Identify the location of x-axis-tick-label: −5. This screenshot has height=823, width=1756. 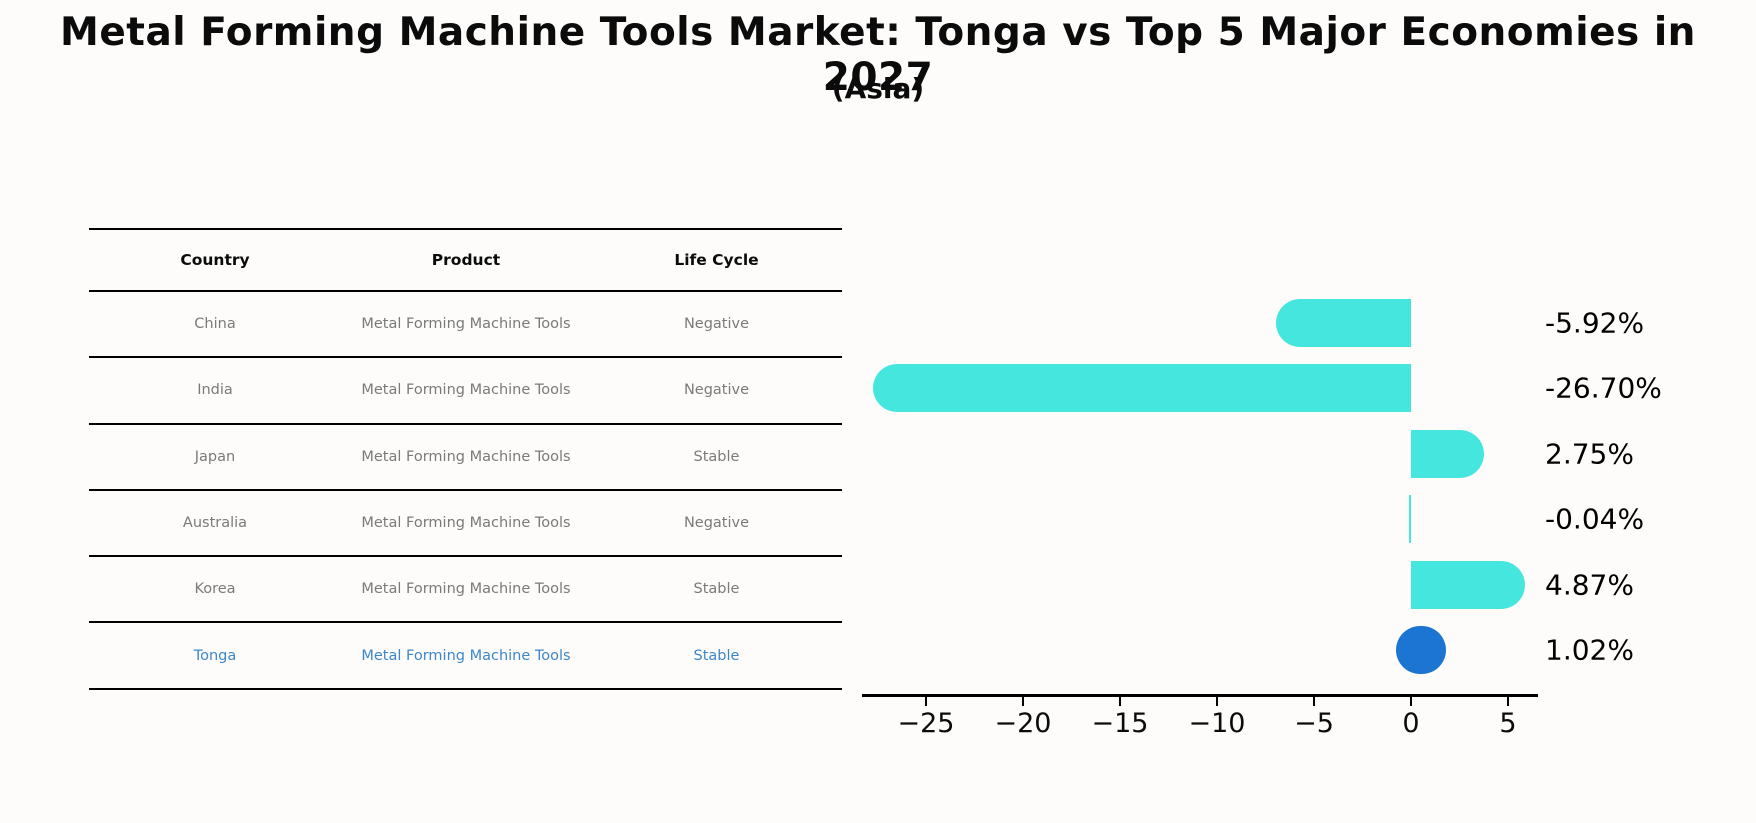
(1314, 723).